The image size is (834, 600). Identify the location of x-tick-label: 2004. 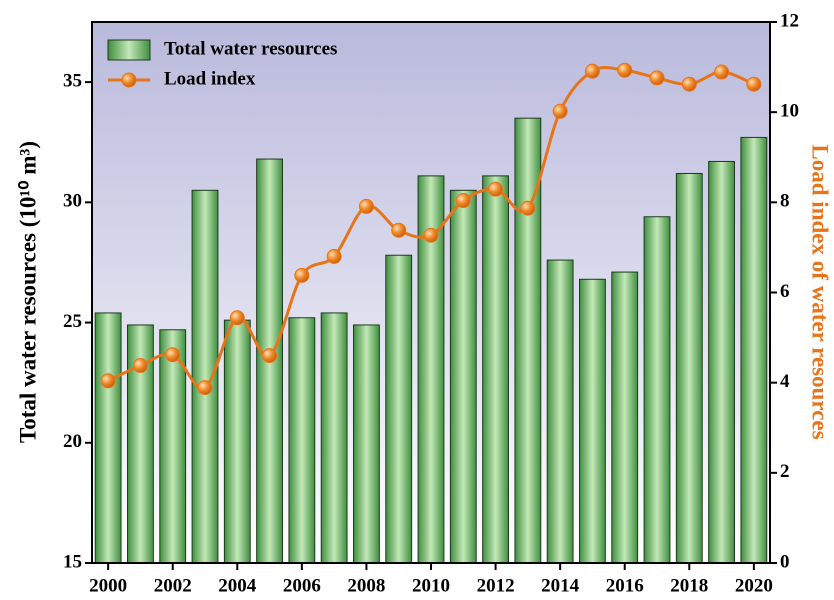
(237, 585).